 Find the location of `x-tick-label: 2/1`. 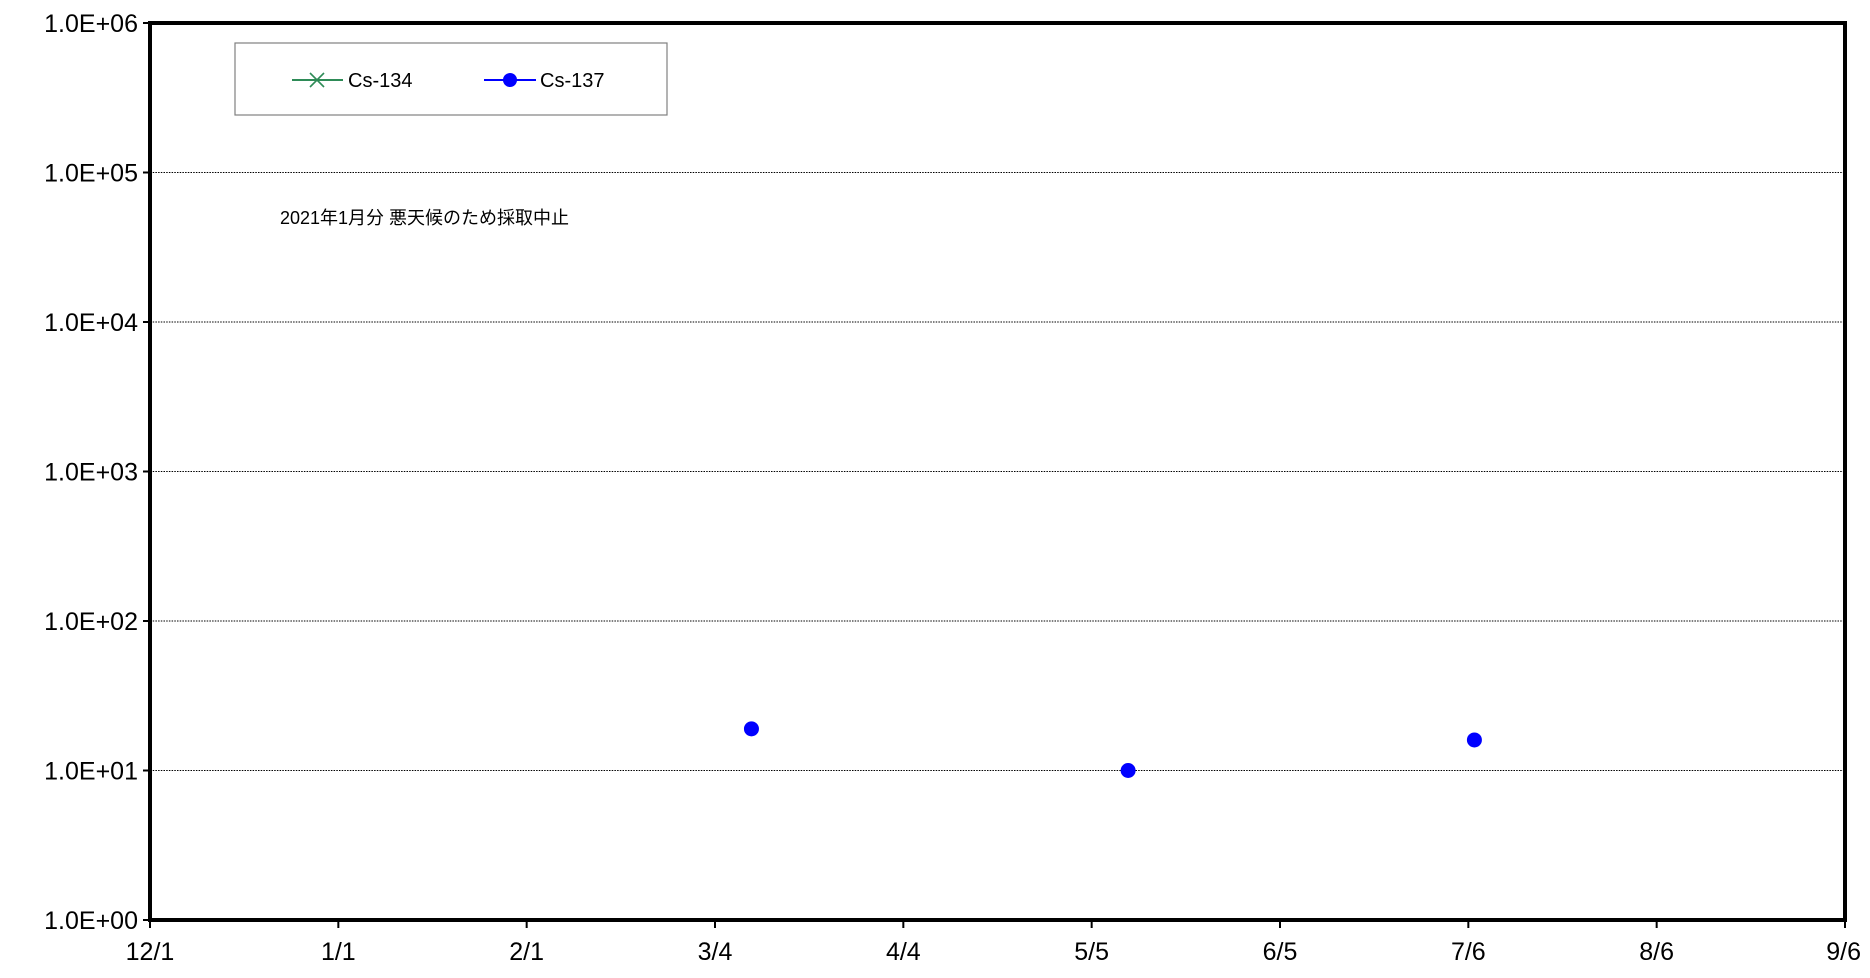

x-tick-label: 2/1 is located at coordinates (526, 952).